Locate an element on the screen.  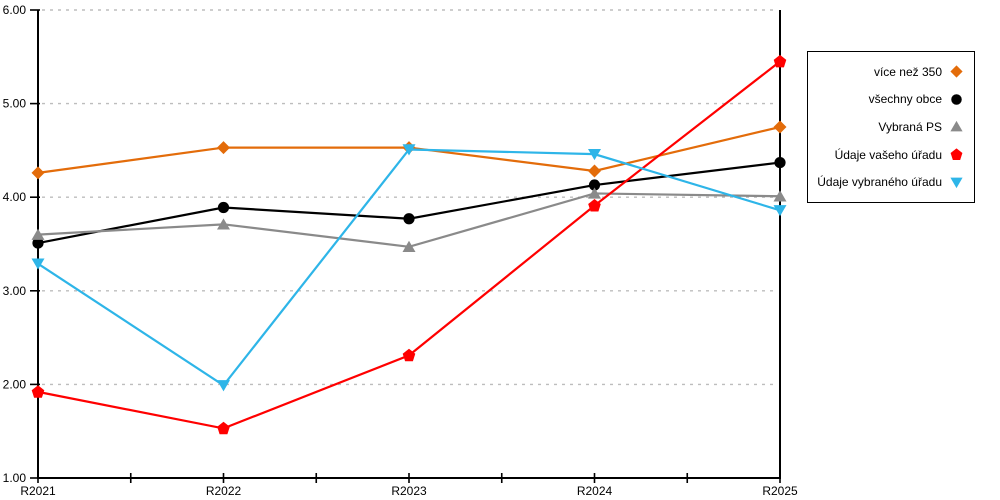
legend-item-vsechny-obce: všechny obce is located at coordinates (889, 100).